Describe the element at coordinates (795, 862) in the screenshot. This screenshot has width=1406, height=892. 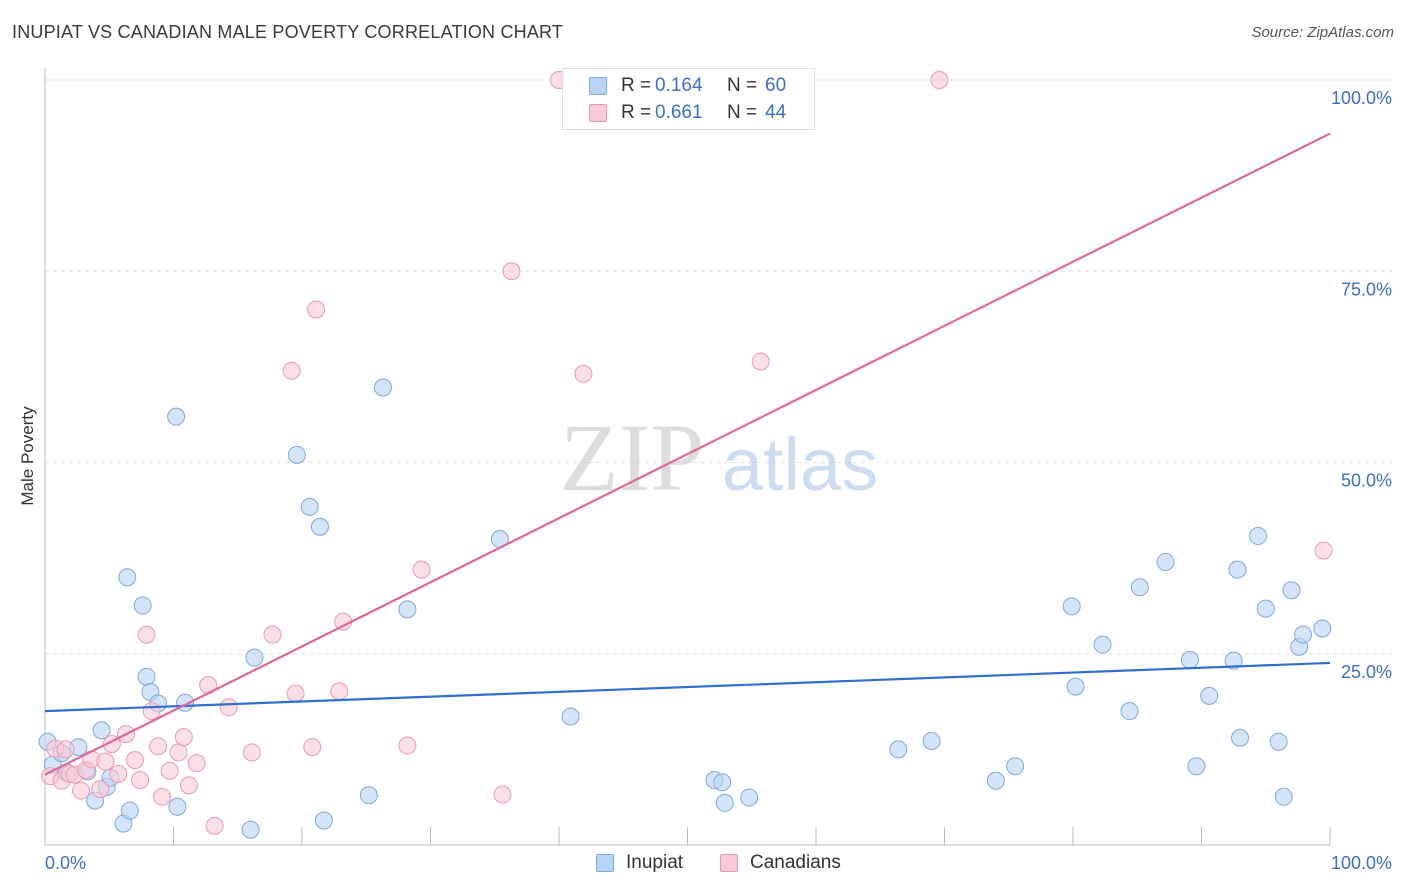
I see `legend-label: Canadians` at that location.